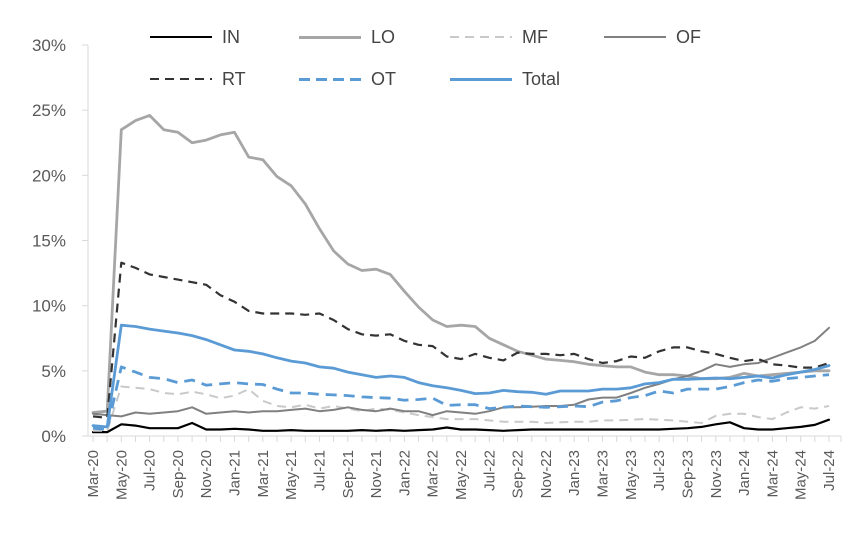 This screenshot has width=852, height=534. I want to click on legend-line-sample-in, so click(181, 37).